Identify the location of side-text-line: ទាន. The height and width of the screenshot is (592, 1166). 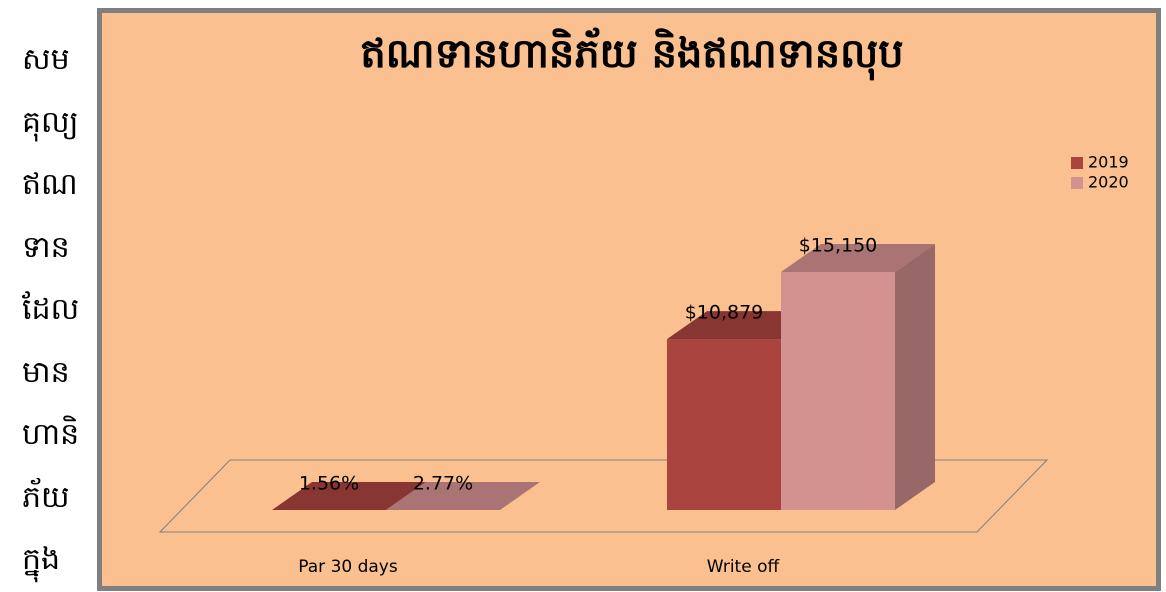
(46, 247).